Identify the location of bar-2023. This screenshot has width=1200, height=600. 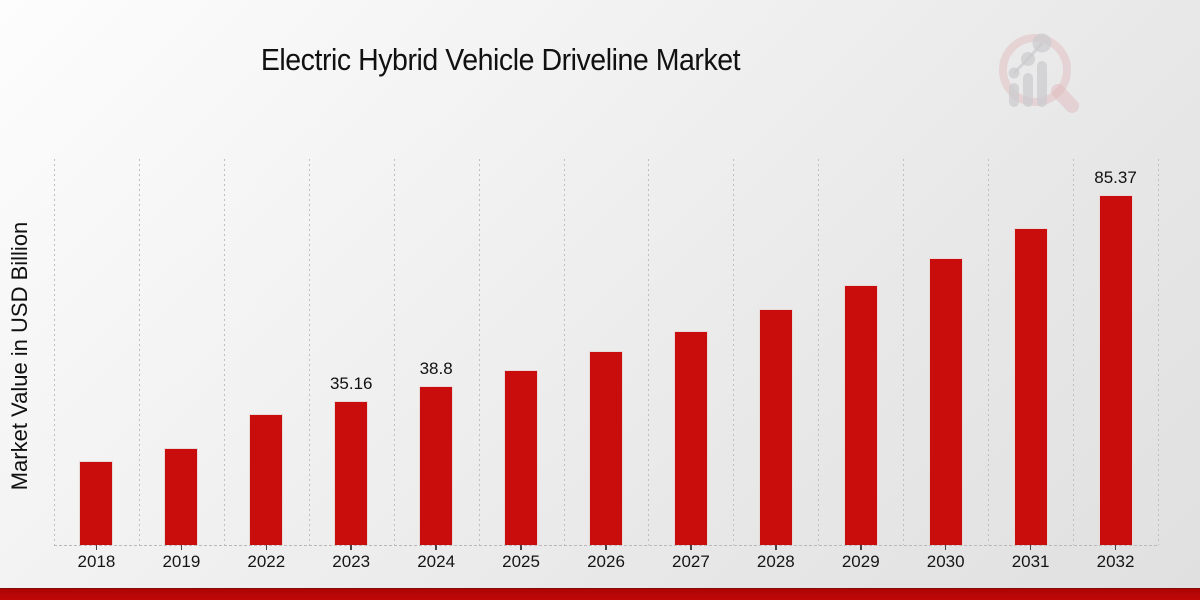
(351, 472).